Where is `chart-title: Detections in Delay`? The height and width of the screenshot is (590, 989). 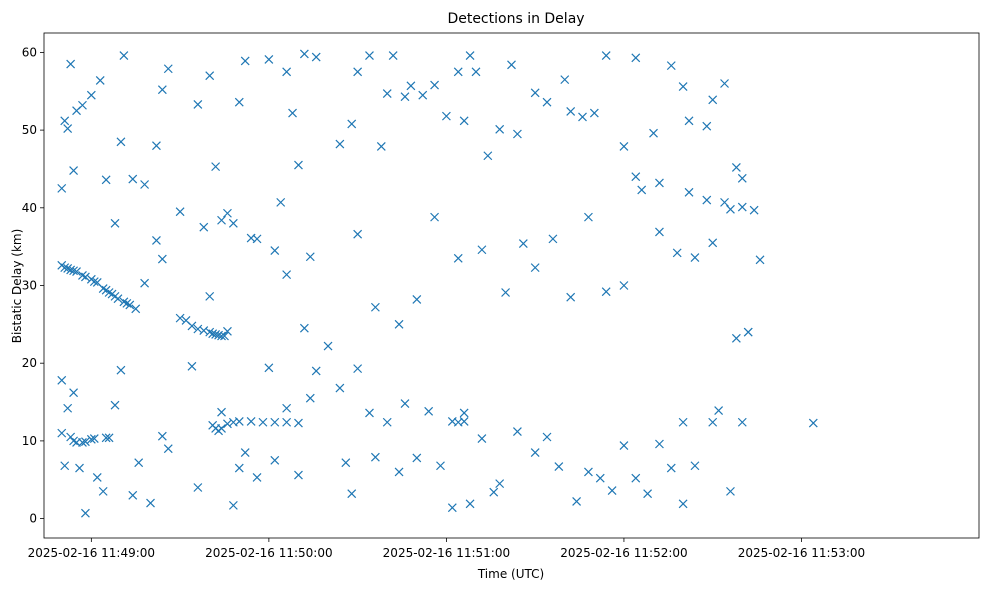
chart-title: Detections in Delay is located at coordinates (515, 19).